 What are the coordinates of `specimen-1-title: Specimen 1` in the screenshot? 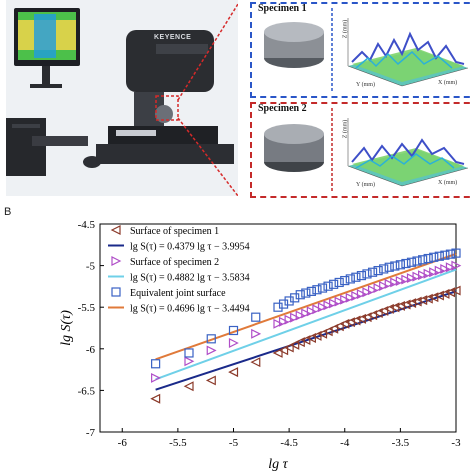 It's located at (282, 8).